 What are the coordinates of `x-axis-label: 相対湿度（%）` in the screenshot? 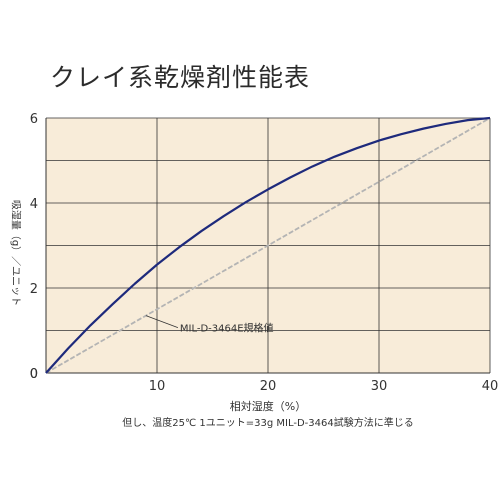 It's located at (268, 406).